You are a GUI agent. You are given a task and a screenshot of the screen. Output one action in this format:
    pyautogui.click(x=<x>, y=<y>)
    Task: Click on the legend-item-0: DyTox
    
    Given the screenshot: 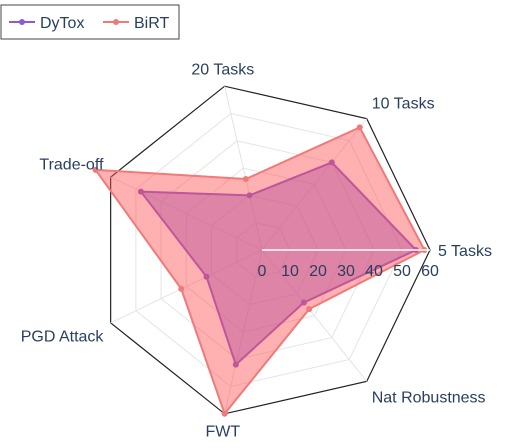 What is the action you would take?
    pyautogui.click(x=46, y=23)
    